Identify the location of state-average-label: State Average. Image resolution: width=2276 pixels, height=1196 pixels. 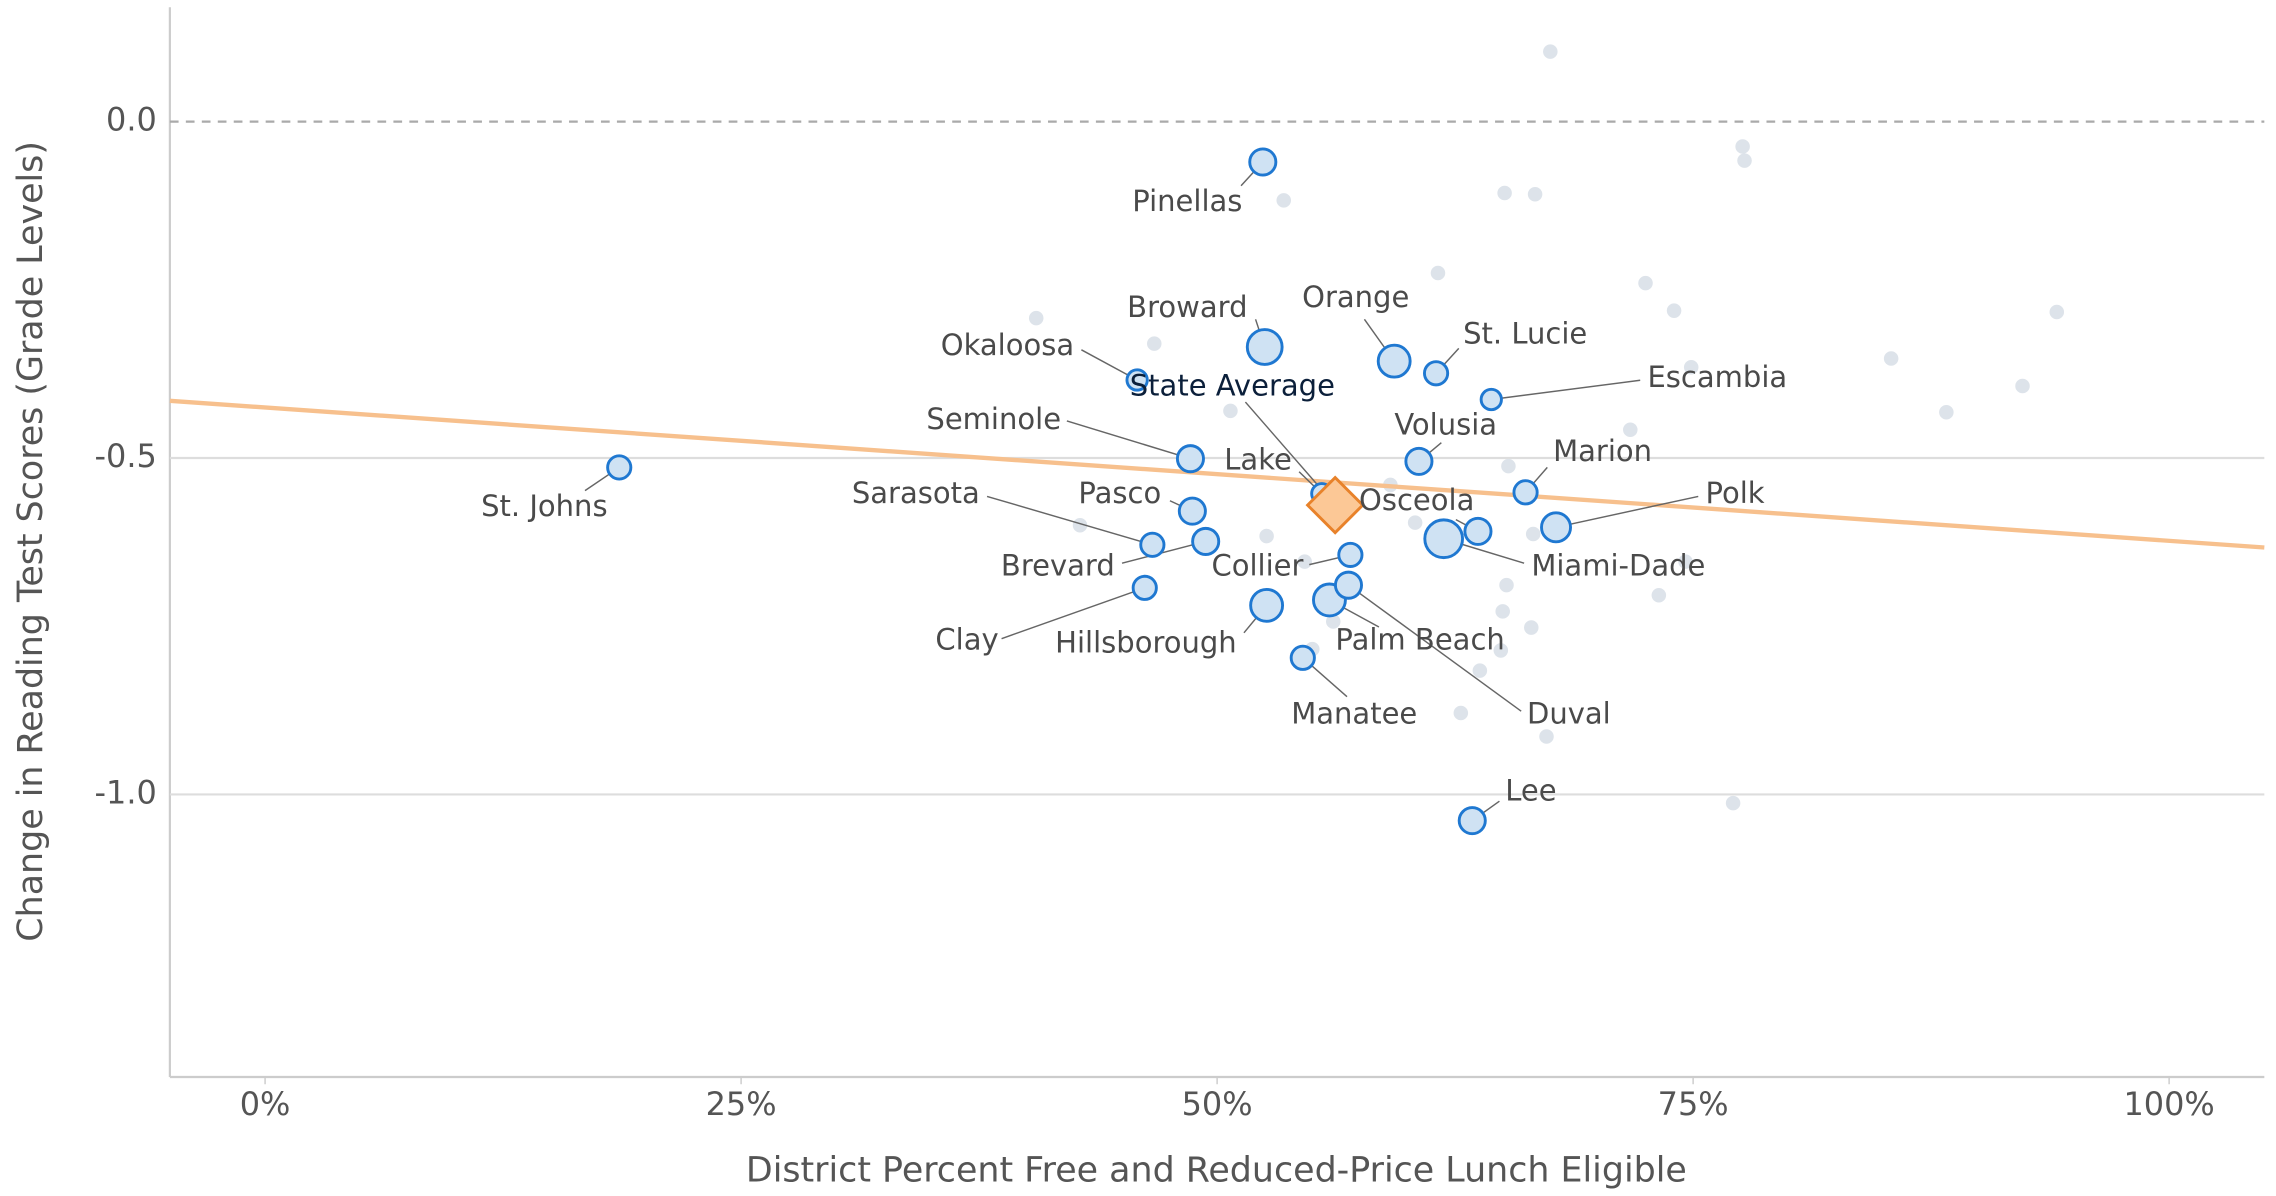
(1232, 386).